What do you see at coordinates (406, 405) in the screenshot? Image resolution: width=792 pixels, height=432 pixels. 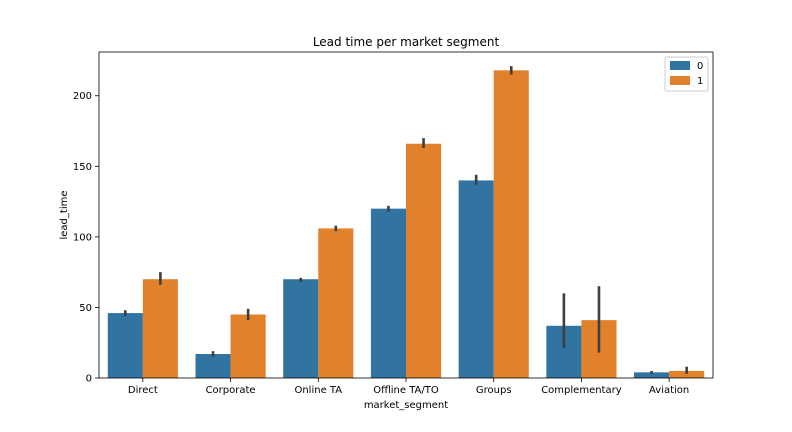 I see `x-axis-label: market_segment` at bounding box center [406, 405].